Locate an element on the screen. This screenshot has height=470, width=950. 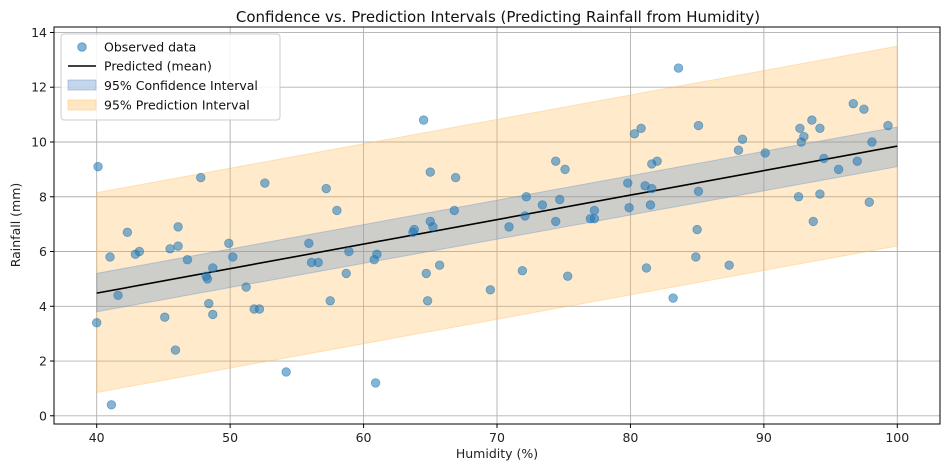
x-tick-label: 50 is located at coordinates (230, 437).